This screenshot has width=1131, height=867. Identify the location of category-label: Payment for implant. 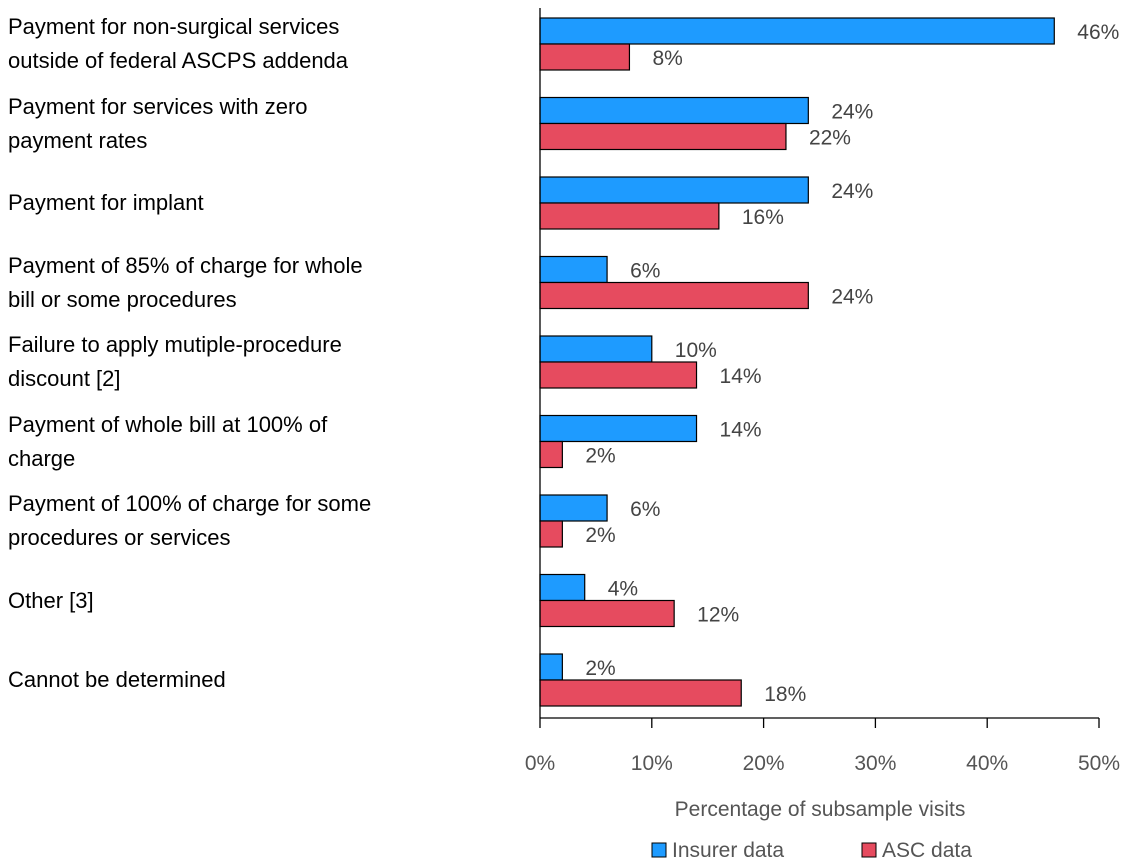
(106, 202).